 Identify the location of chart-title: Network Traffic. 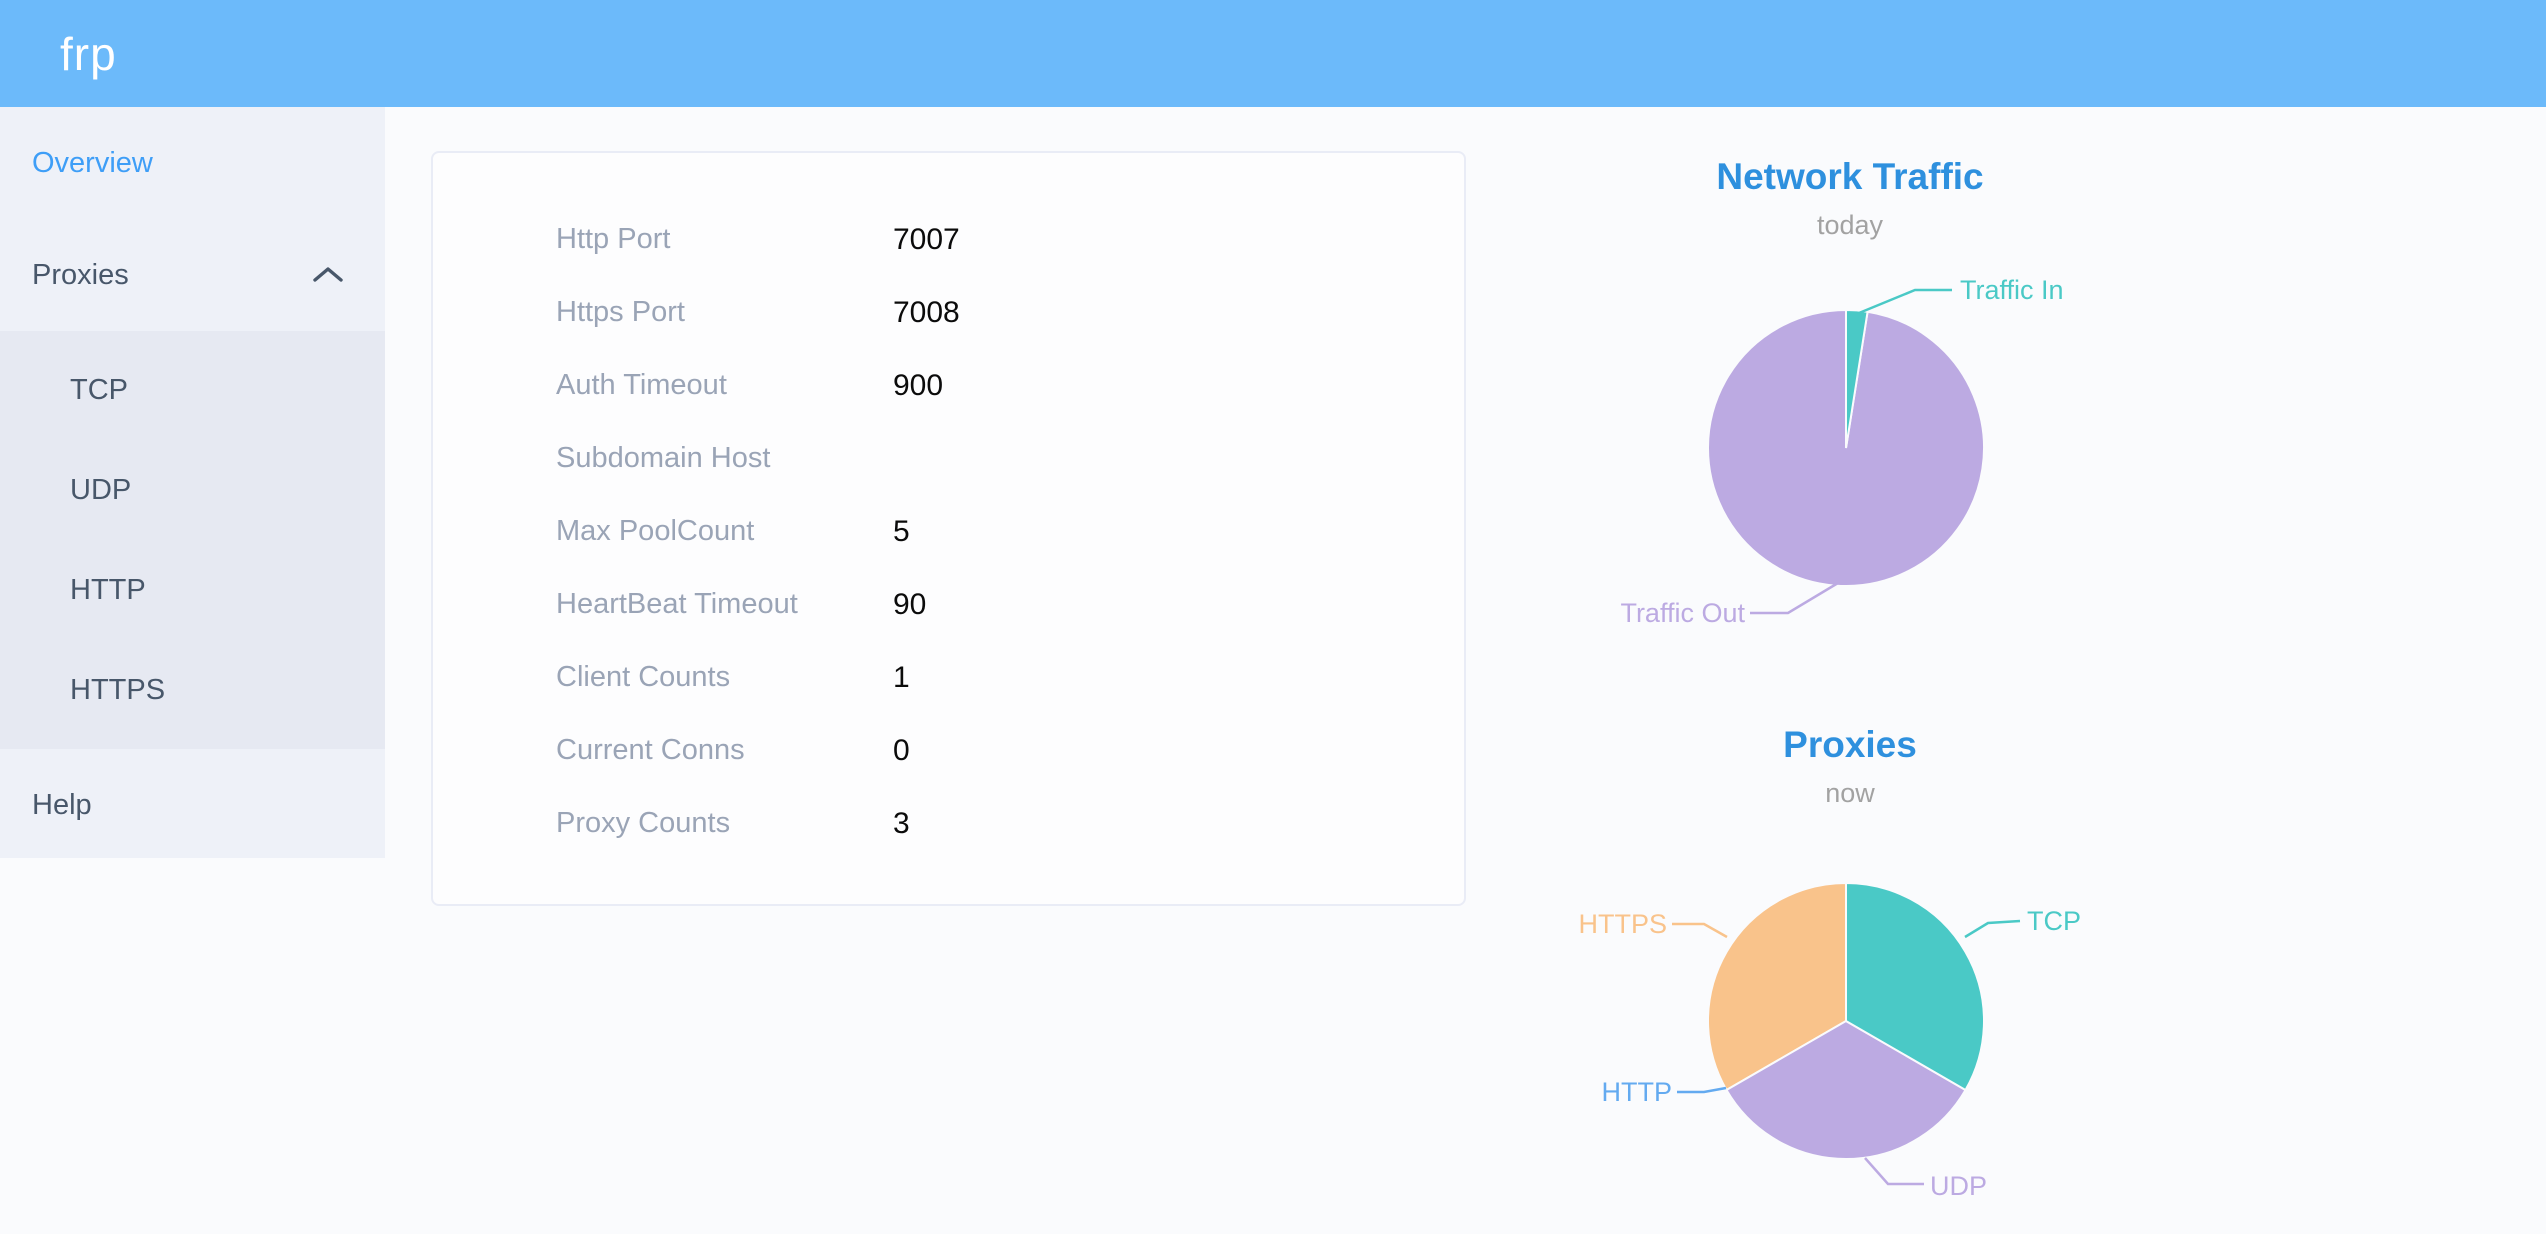
(1850, 176).